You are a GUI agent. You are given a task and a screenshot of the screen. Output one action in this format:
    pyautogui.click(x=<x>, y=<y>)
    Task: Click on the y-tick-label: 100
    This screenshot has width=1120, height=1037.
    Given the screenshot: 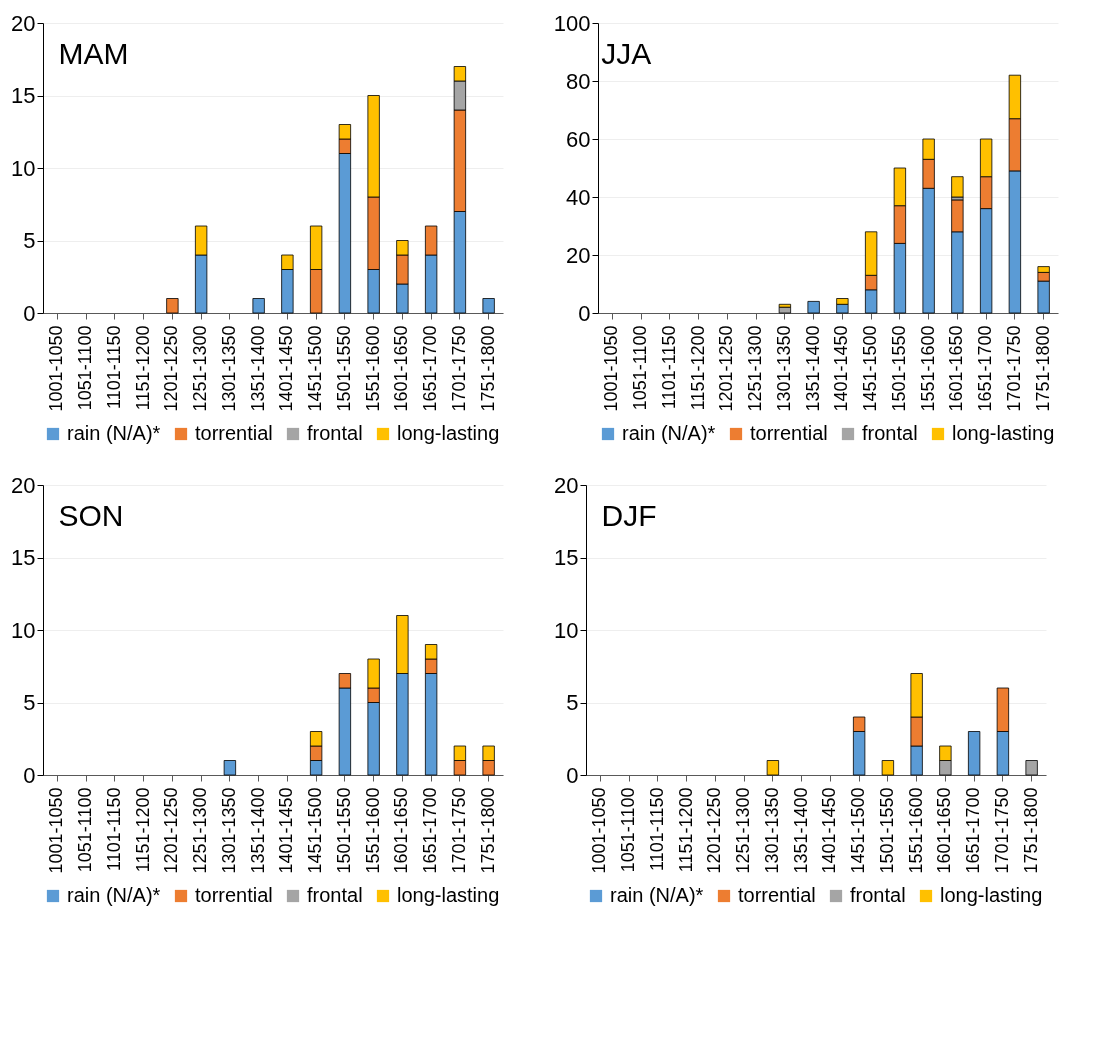 What is the action you would take?
    pyautogui.click(x=572, y=23)
    